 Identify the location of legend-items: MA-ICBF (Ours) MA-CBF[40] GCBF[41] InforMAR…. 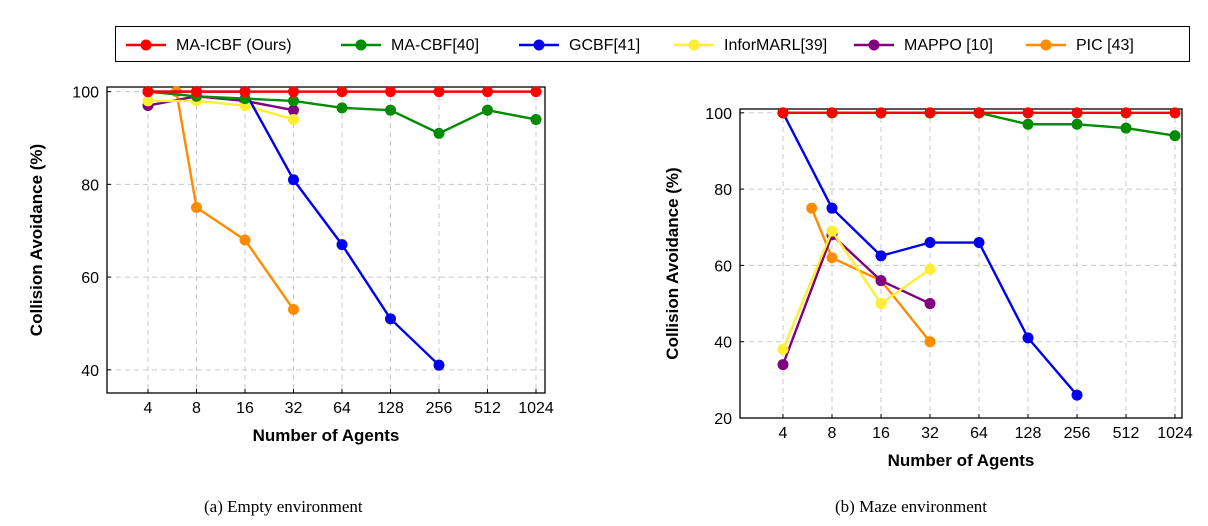
(630, 45).